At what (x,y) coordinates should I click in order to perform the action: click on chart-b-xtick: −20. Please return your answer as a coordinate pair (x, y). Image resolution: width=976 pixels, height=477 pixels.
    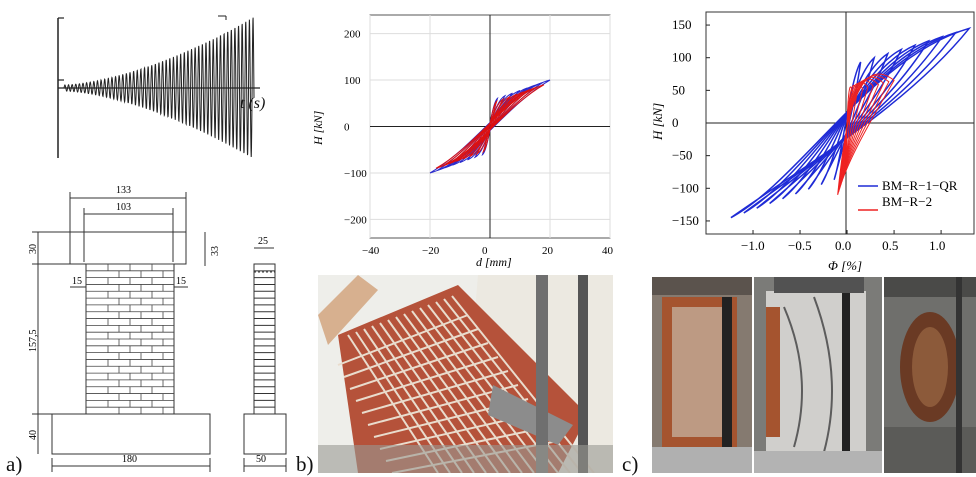
    Looking at the image, I should click on (431, 251).